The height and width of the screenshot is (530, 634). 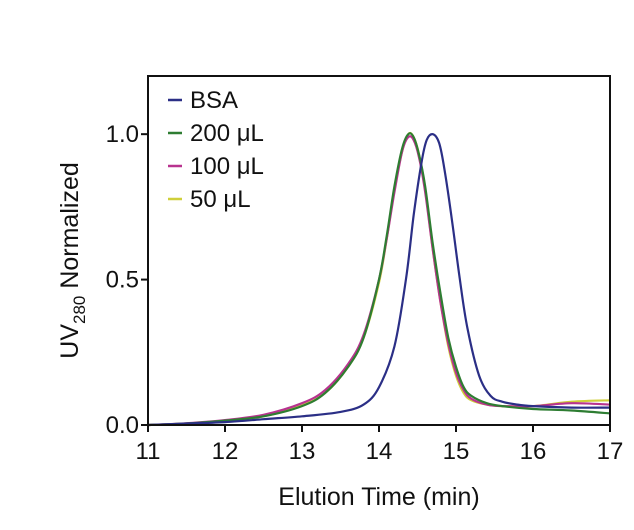 What do you see at coordinates (456, 451) in the screenshot?
I see `x-tick-label-4: 15` at bounding box center [456, 451].